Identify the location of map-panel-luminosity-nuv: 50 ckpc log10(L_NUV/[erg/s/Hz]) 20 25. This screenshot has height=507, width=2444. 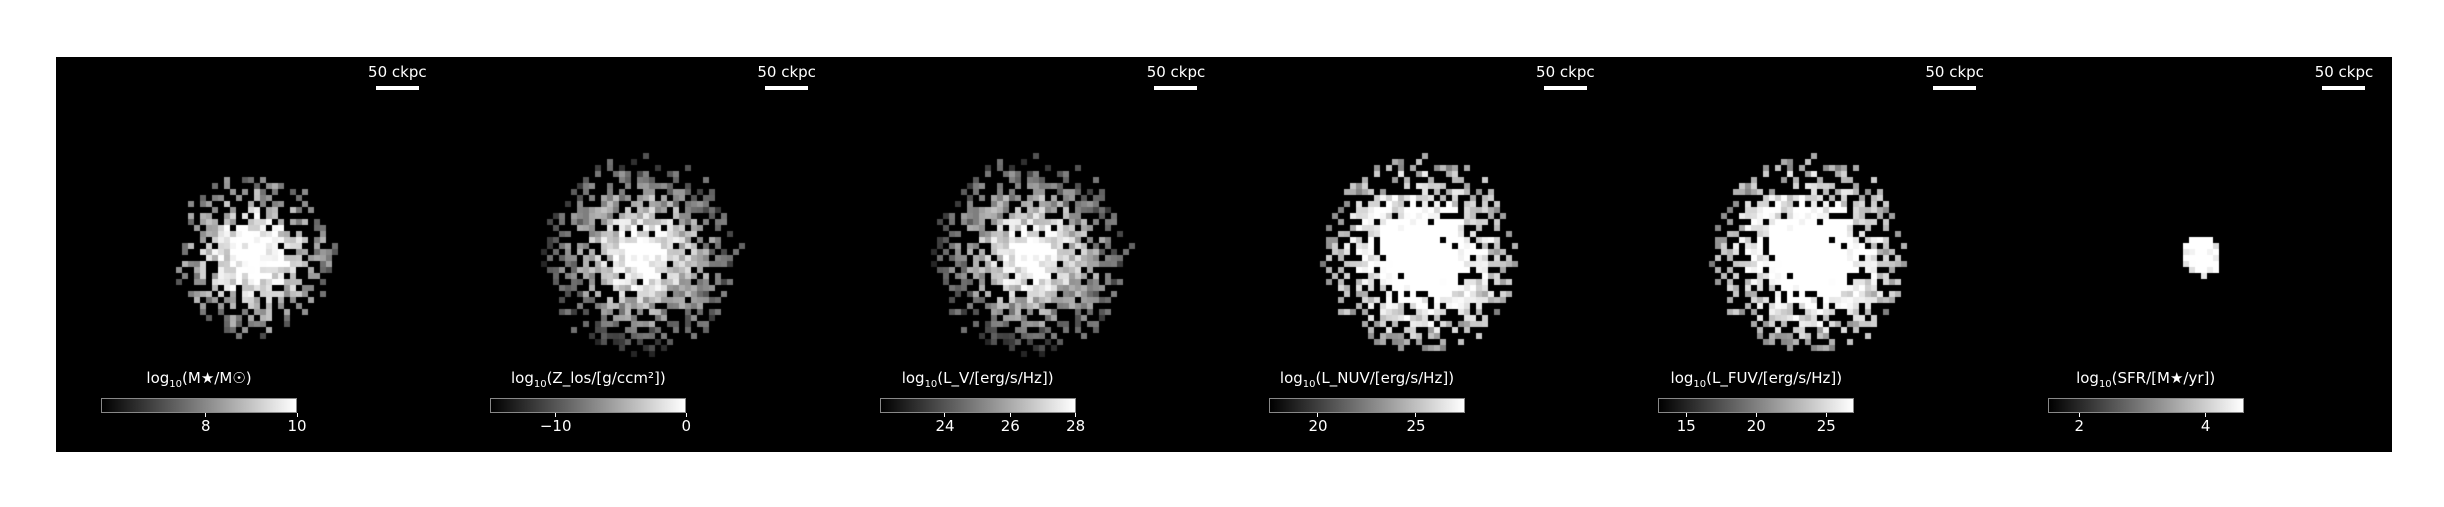
(1418, 254).